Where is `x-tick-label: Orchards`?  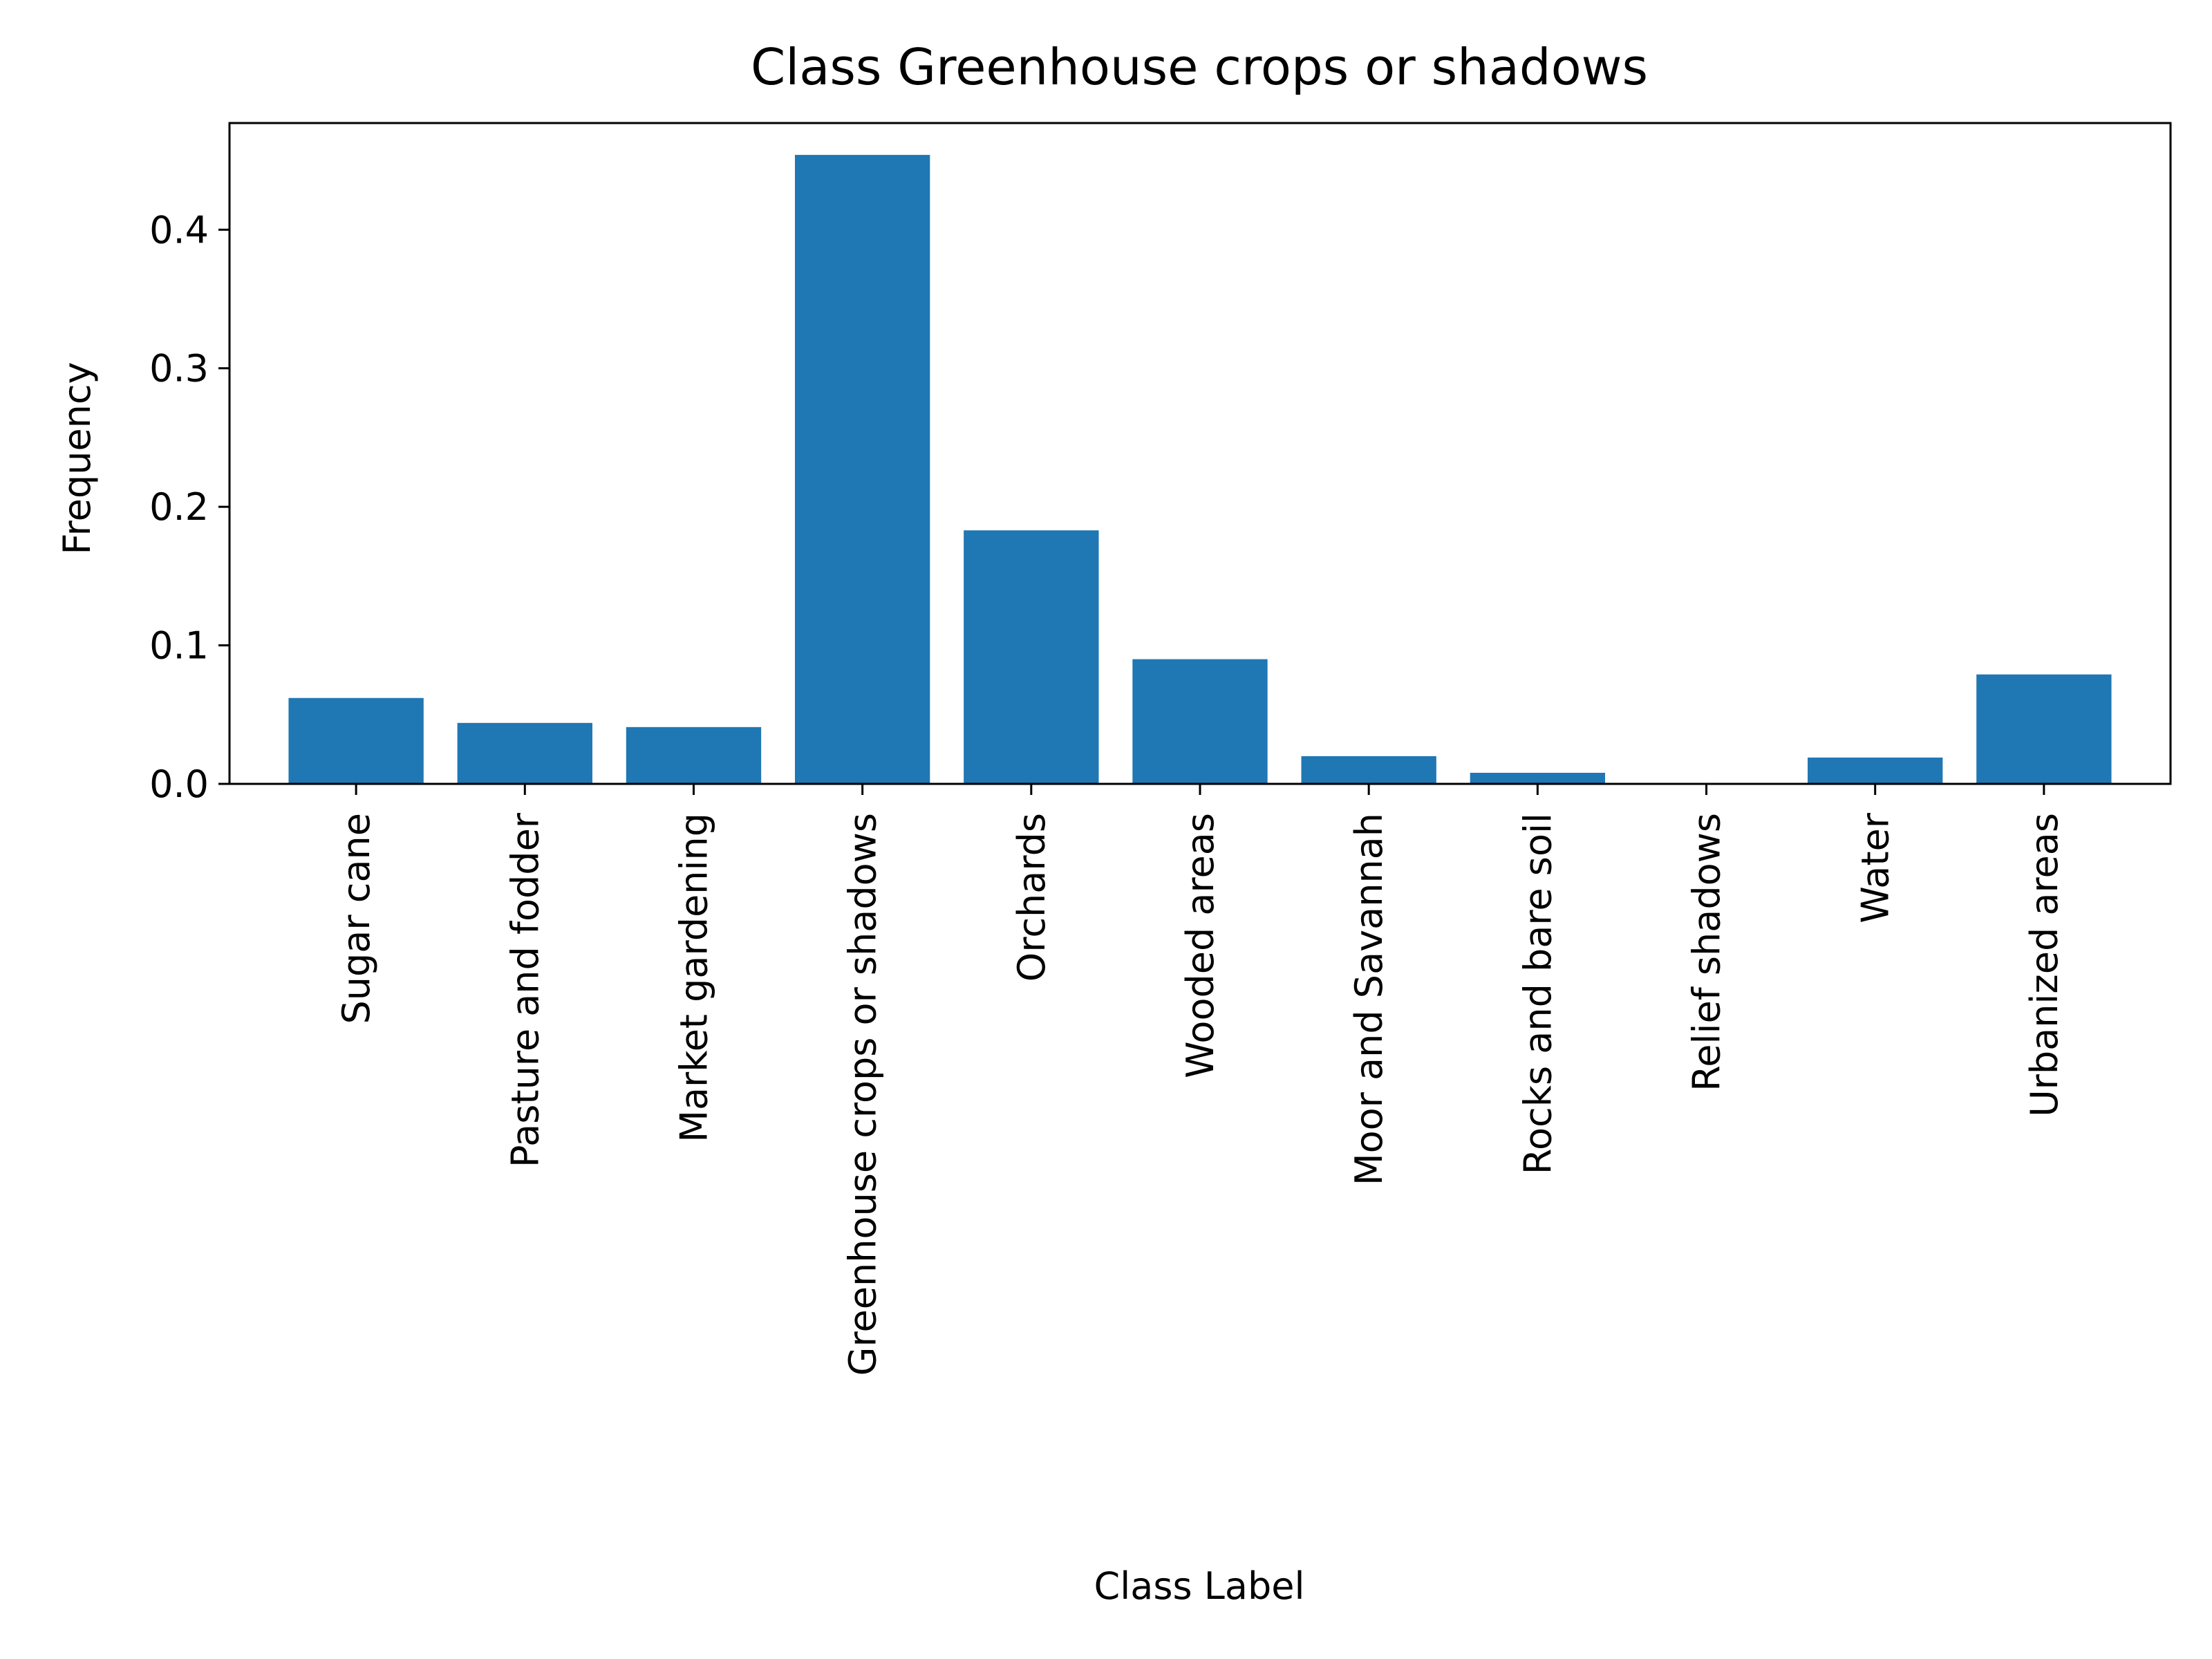
x-tick-label: Orchards is located at coordinates (1031, 897).